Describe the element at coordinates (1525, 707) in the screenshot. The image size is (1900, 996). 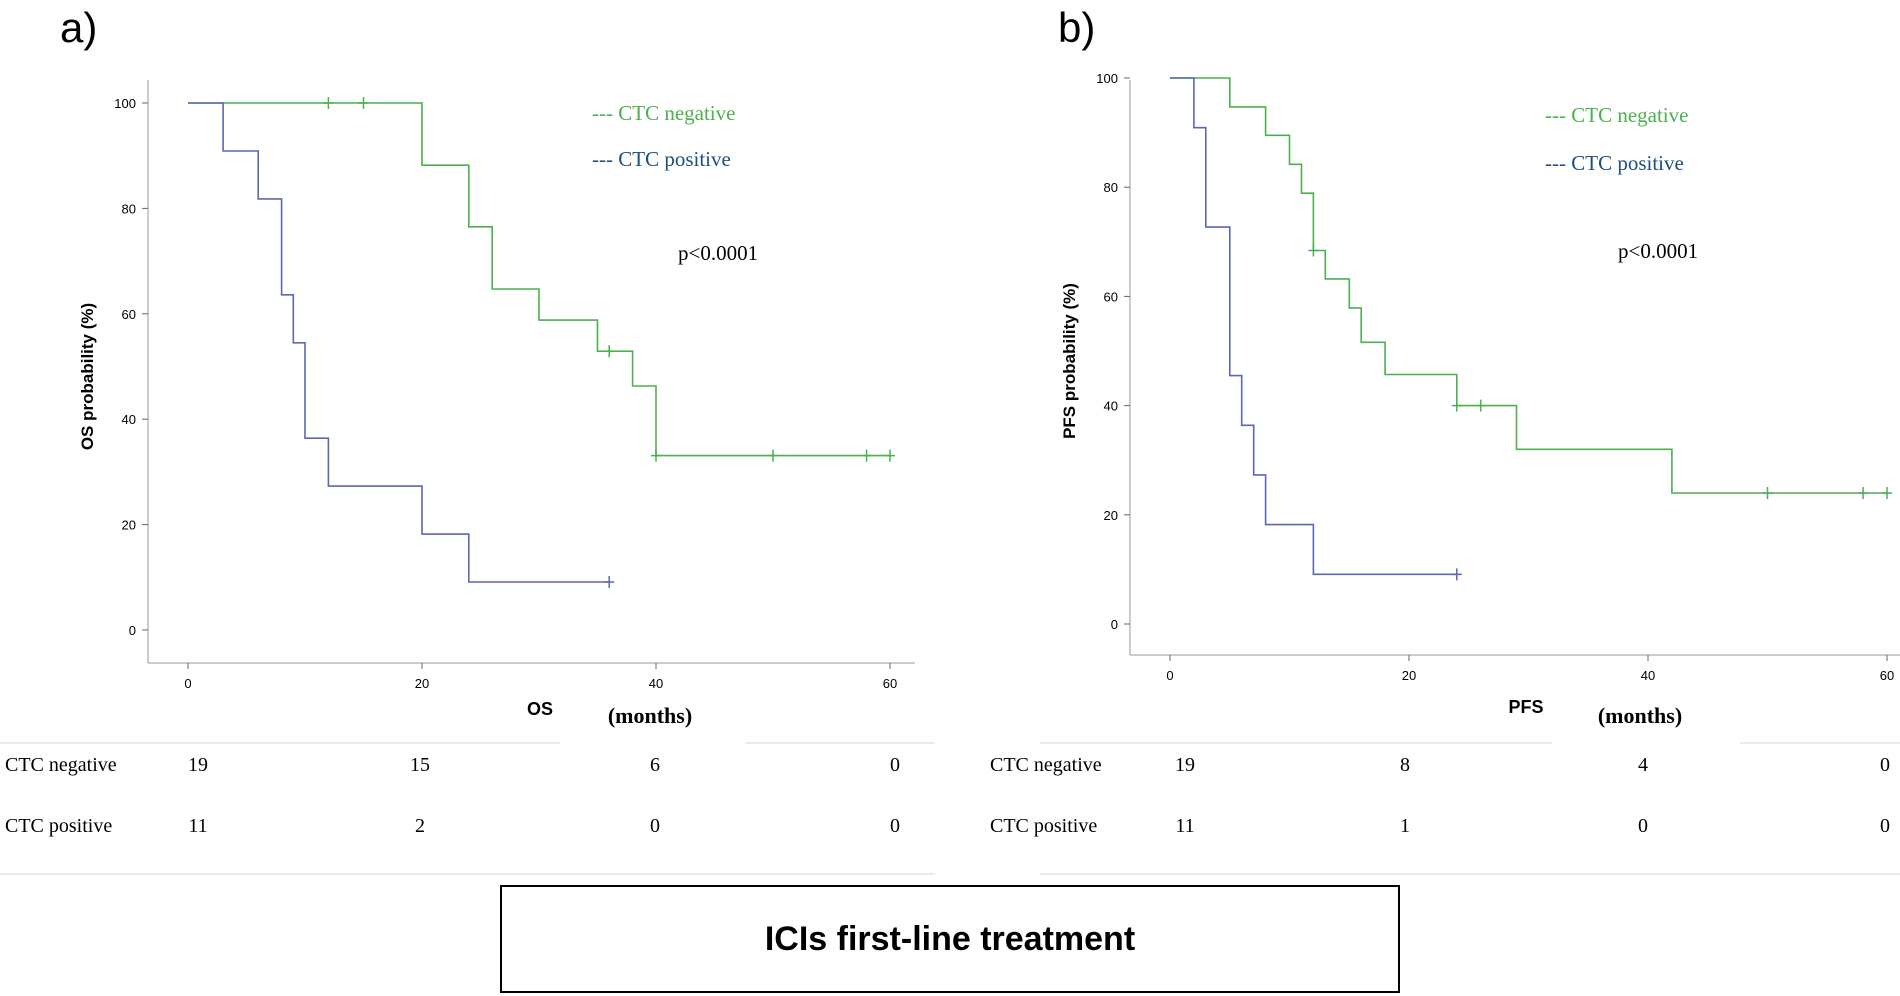
I see `x-axis-label: PFS` at that location.